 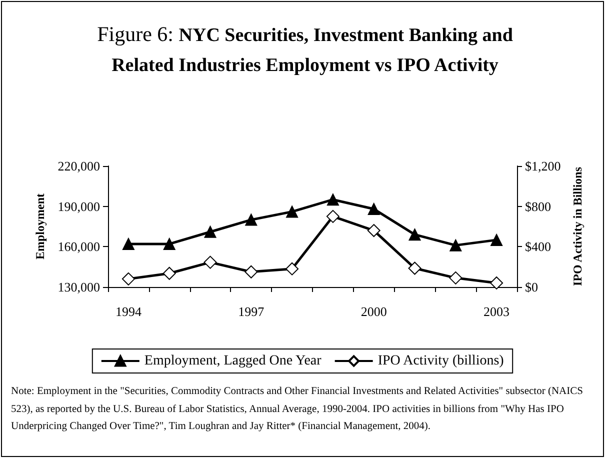 What do you see at coordinates (441, 361) in the screenshot?
I see `legend-label: IPO Activity (billions)` at bounding box center [441, 361].